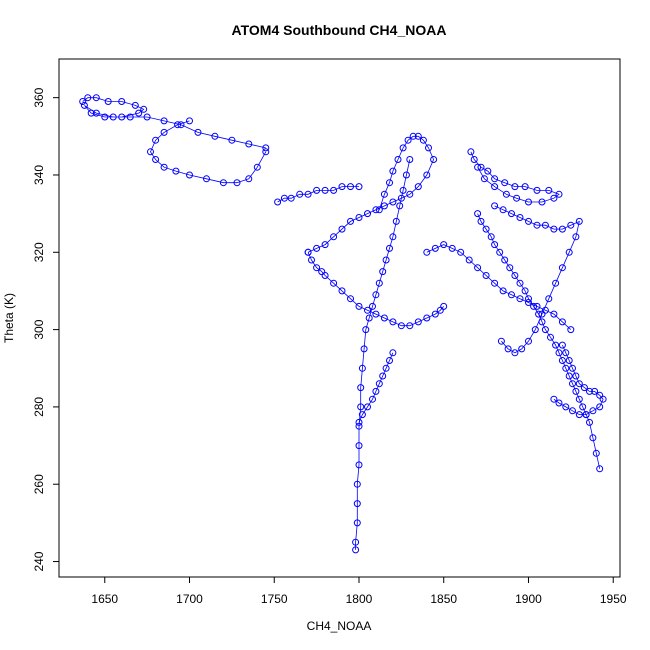 This screenshot has height=650, width=650. I want to click on x-tick-label: 1650, so click(104, 599).